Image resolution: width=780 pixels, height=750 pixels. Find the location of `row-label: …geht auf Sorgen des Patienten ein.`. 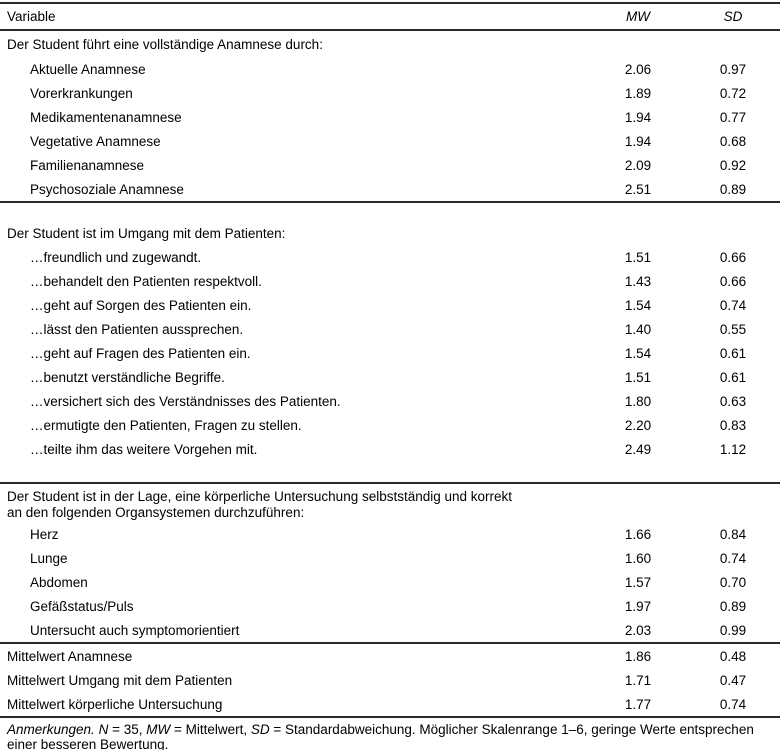

row-label: …geht auf Sorgen des Patienten ein. is located at coordinates (141, 305).